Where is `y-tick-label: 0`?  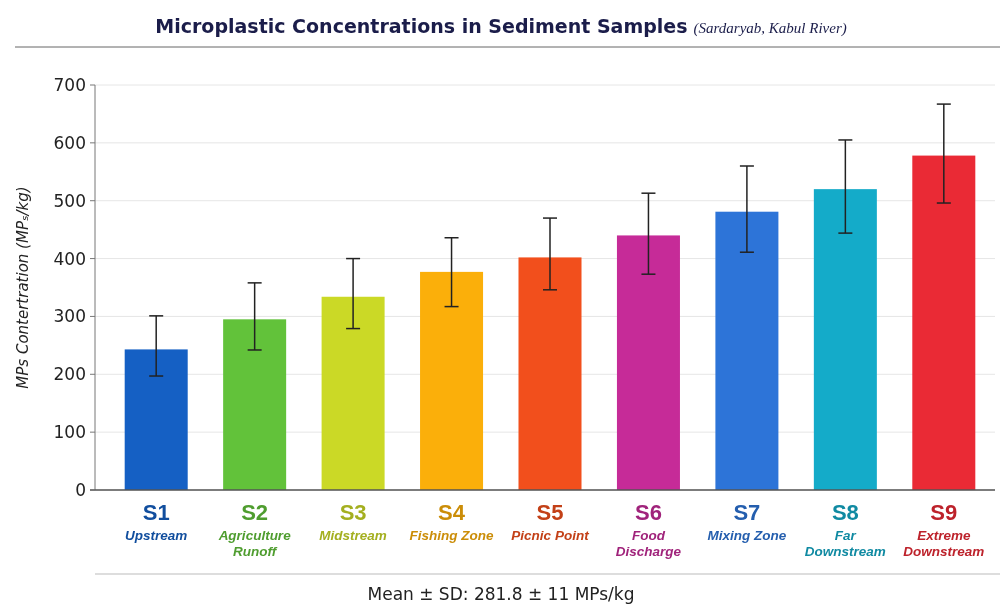 y-tick-label: 0 is located at coordinates (80, 489).